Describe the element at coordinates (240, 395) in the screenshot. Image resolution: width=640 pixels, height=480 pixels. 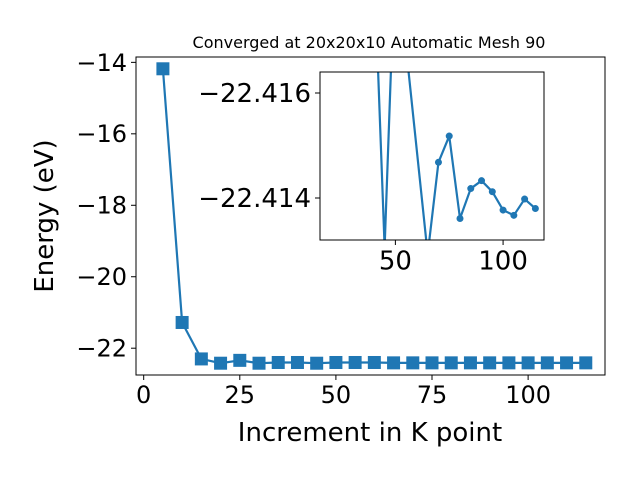
I see `main-x-tick-label: 25` at that location.